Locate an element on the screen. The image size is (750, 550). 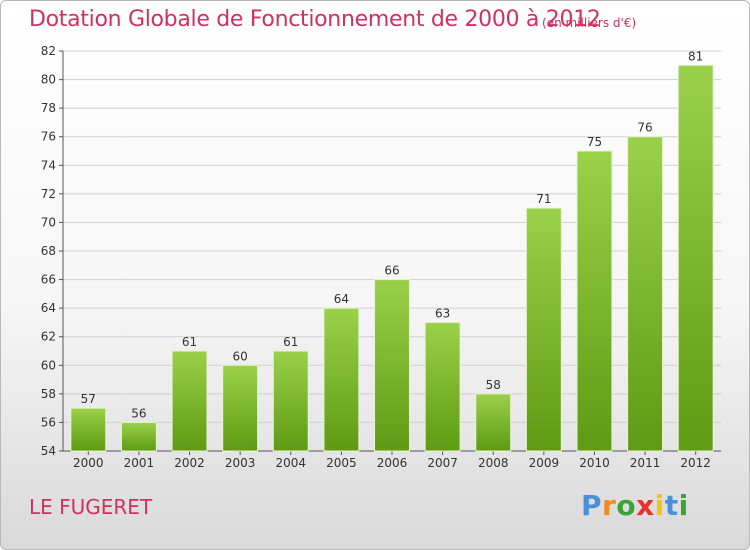
x-tick-label-2003: 2003 is located at coordinates (240, 463).